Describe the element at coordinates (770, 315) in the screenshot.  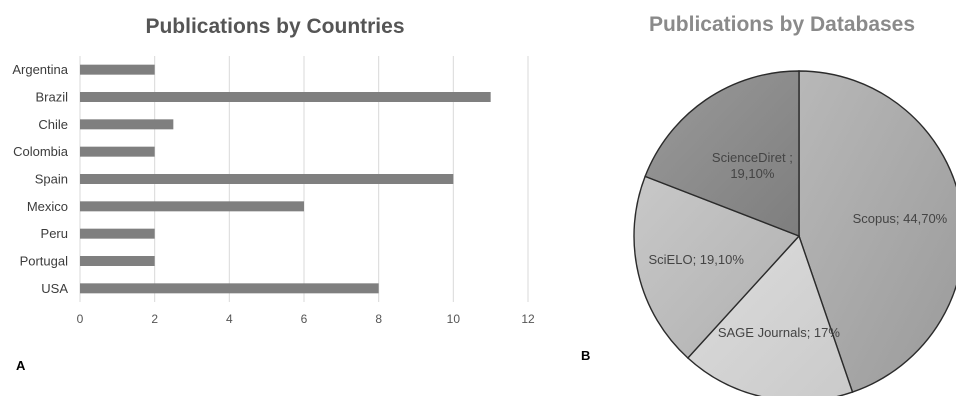
I see `pie-slice-sage-journals` at that location.